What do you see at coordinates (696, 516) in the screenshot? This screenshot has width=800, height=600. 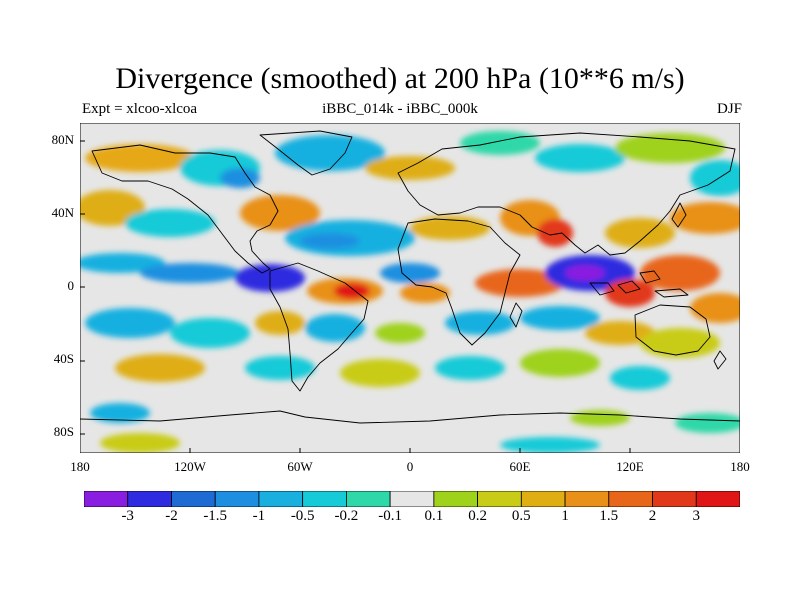 I see `colorbar-label: 3` at bounding box center [696, 516].